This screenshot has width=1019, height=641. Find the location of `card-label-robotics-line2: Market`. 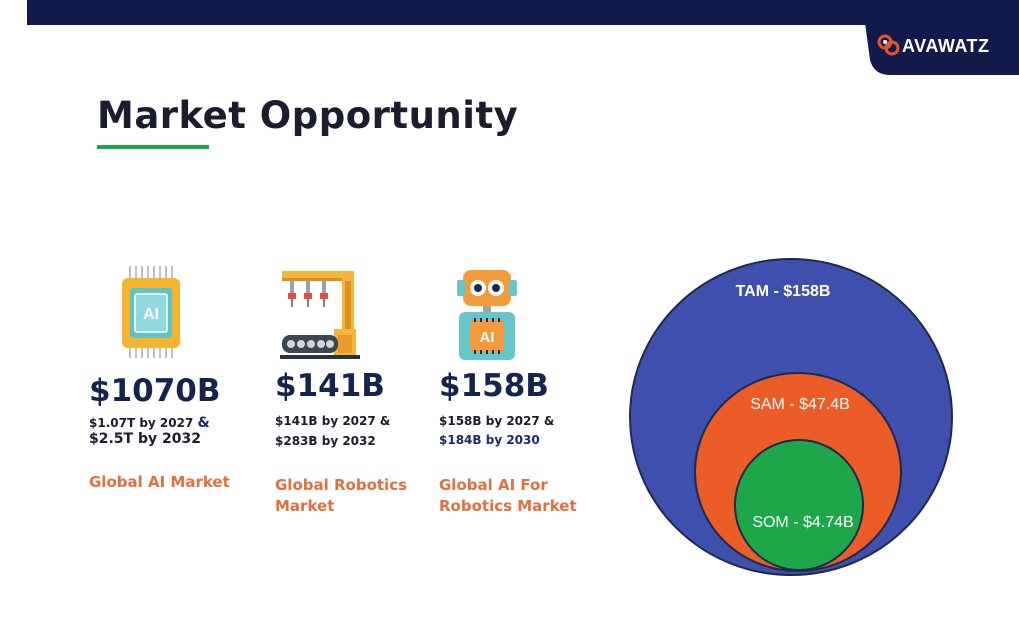

card-label-robotics-line2: Market is located at coordinates (305, 506).